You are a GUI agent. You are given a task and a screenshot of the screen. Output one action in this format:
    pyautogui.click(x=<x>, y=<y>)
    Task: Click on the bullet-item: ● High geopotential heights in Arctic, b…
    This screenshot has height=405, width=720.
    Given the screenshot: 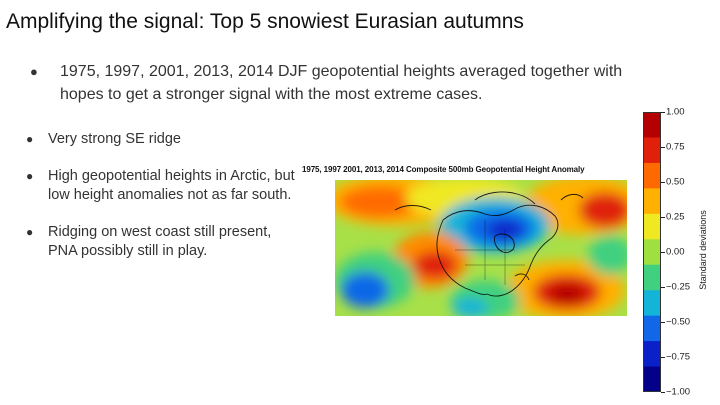 What is the action you would take?
    pyautogui.click(x=161, y=186)
    